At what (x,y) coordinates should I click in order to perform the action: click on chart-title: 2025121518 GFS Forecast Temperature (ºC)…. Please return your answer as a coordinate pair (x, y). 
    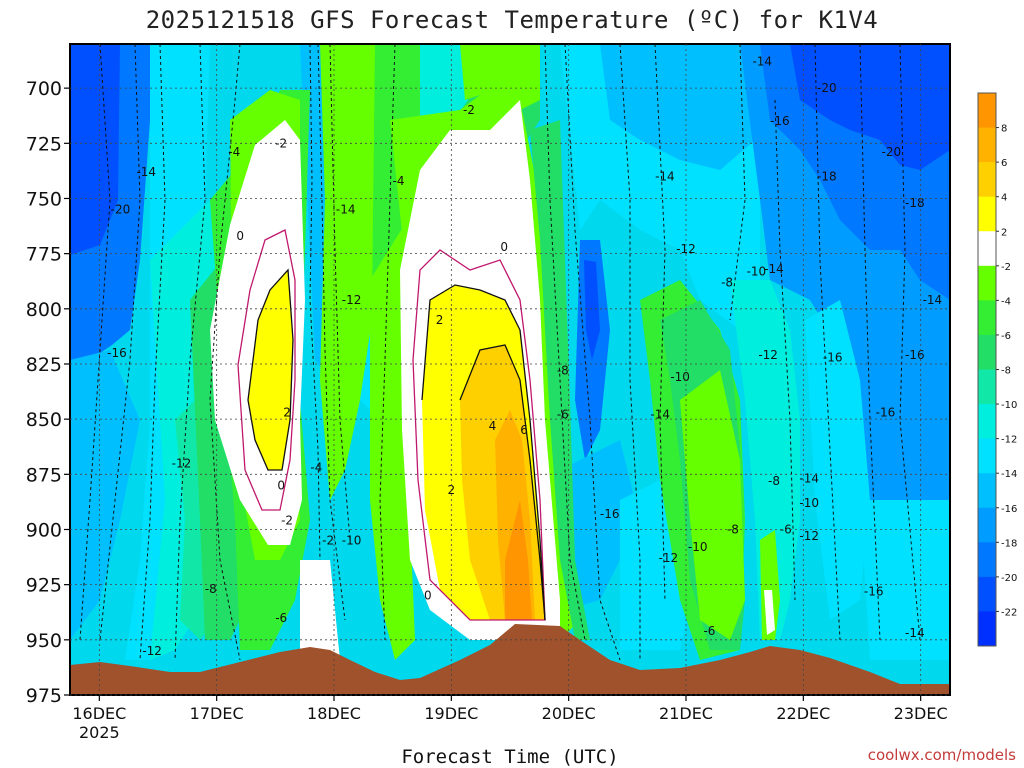
    Looking at the image, I should click on (512, 20).